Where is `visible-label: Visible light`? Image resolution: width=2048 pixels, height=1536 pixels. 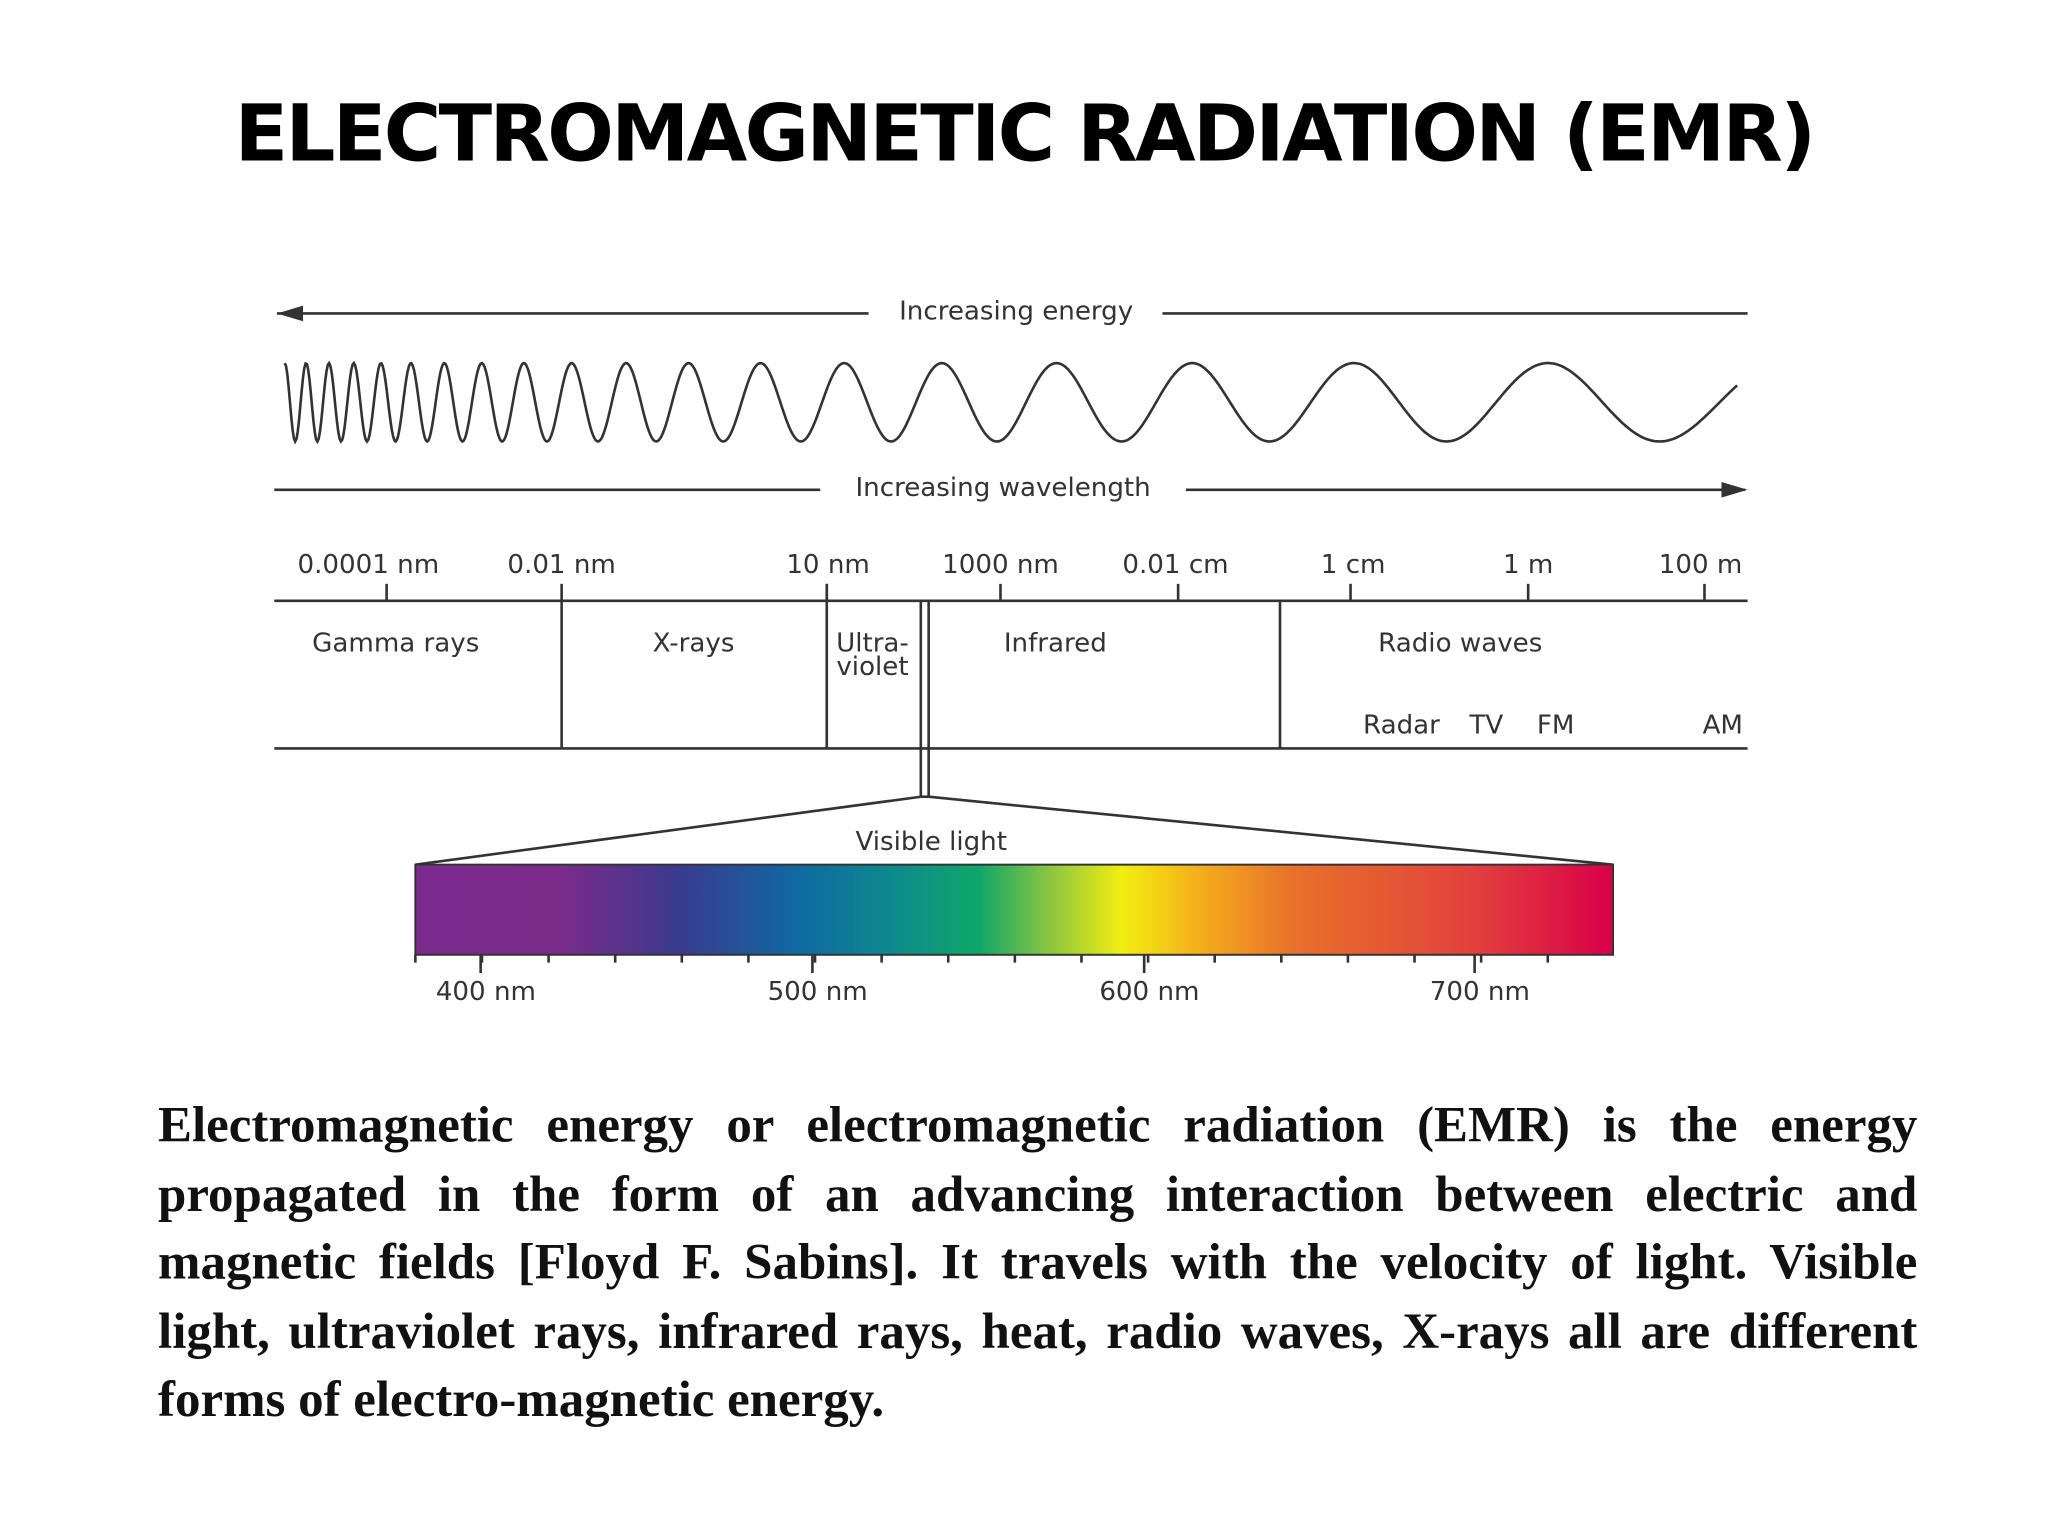
visible-label: Visible light is located at coordinates (931, 842).